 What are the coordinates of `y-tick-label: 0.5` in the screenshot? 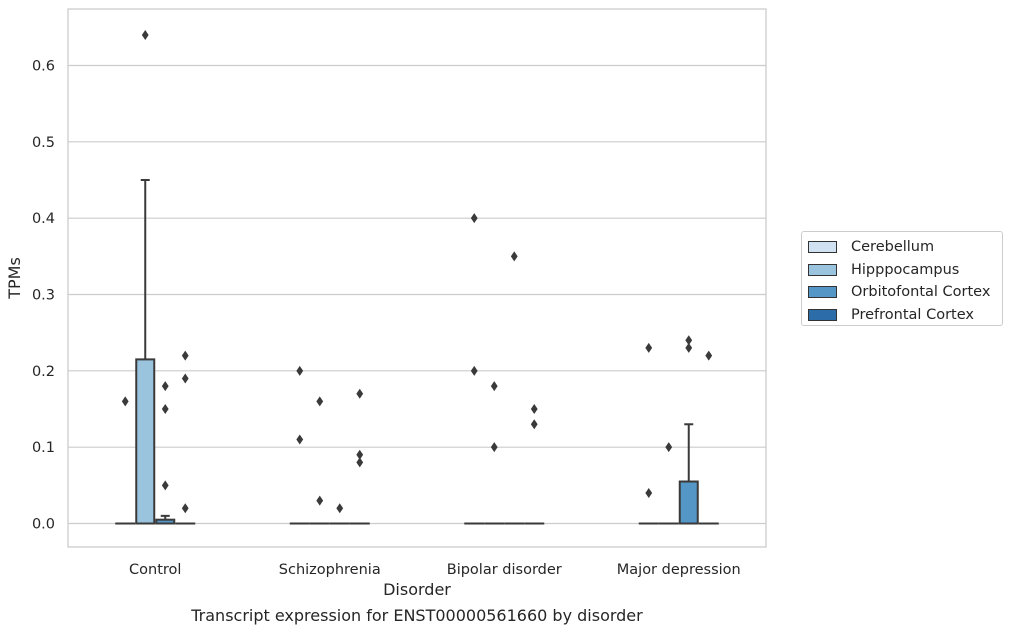 It's located at (43, 143).